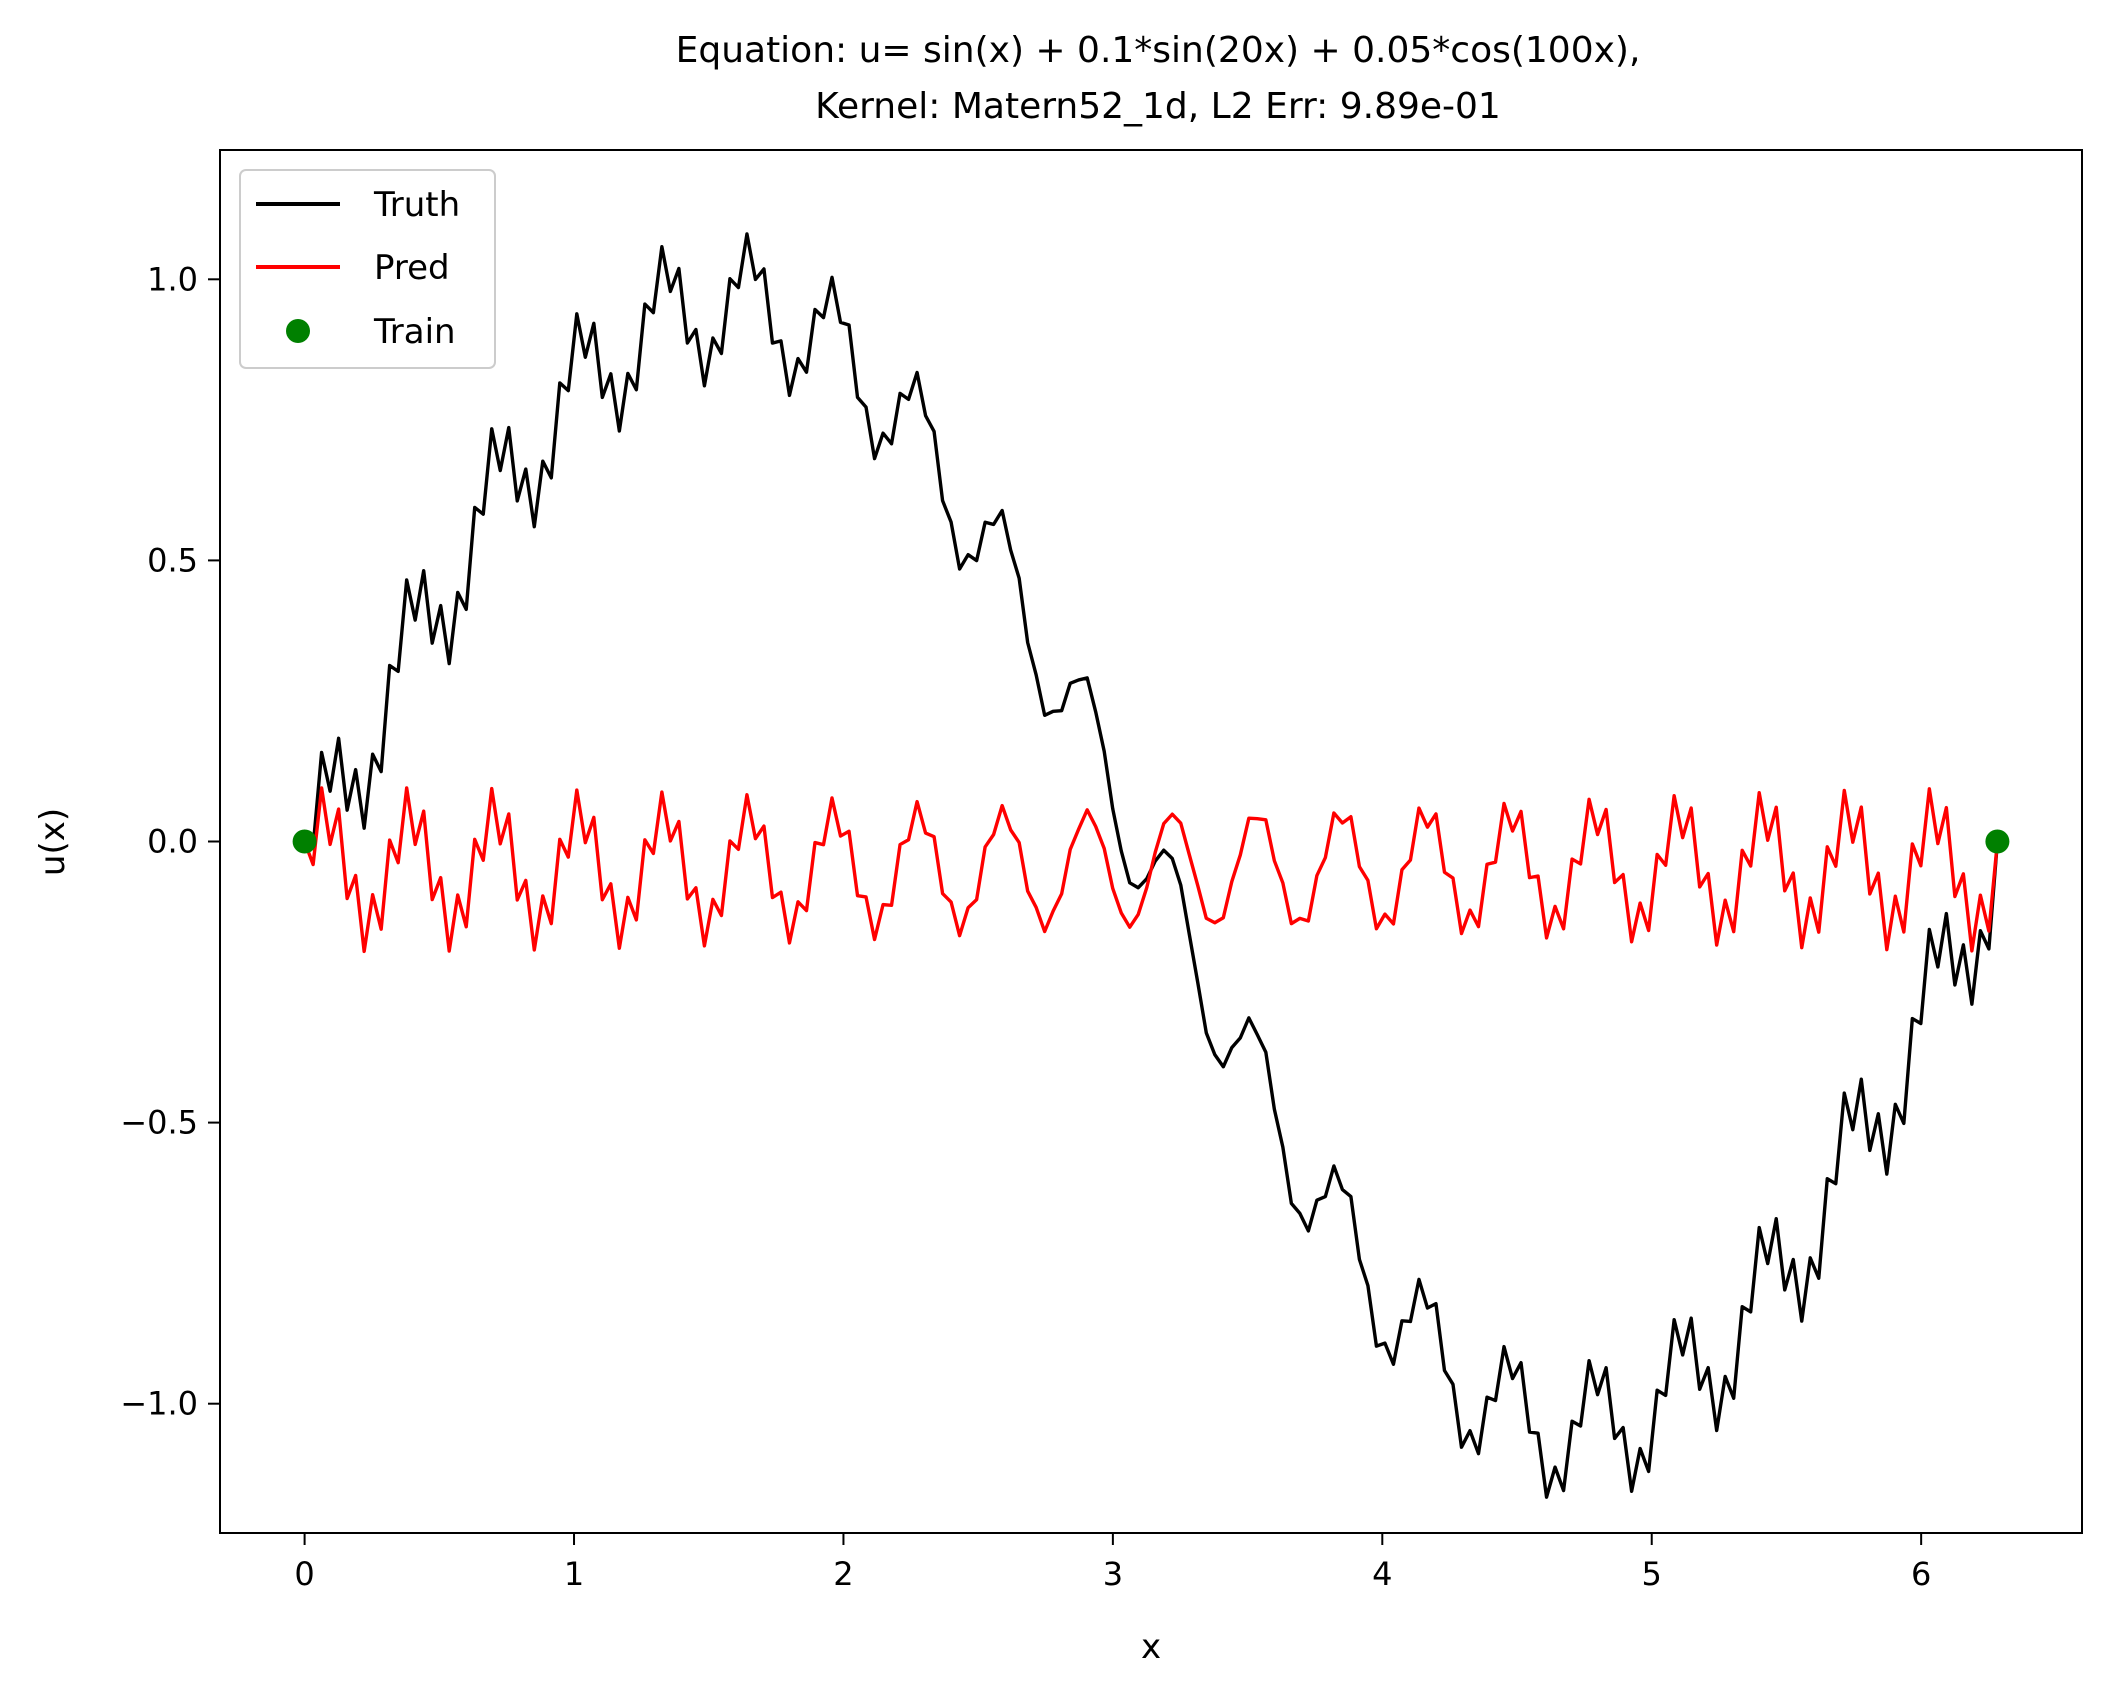 Image resolution: width=2108 pixels, height=1694 pixels. I want to click on y-axis-ticks: −1.0 −0.5 0.0 0.5 1.0, so click(170, 841).